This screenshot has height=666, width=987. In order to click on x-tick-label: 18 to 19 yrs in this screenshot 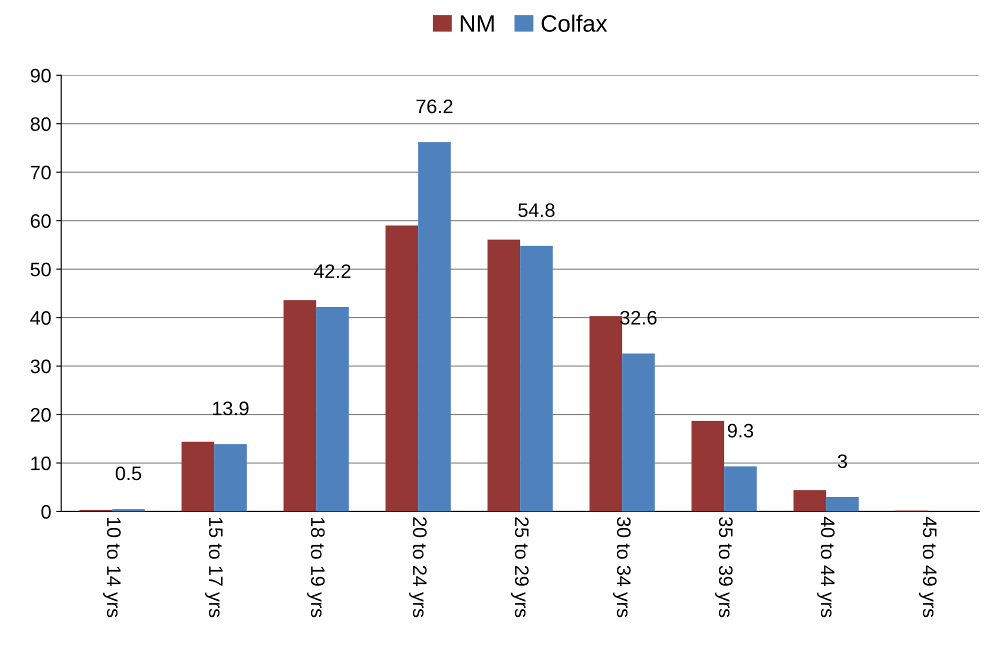, I will do `click(316, 568)`.